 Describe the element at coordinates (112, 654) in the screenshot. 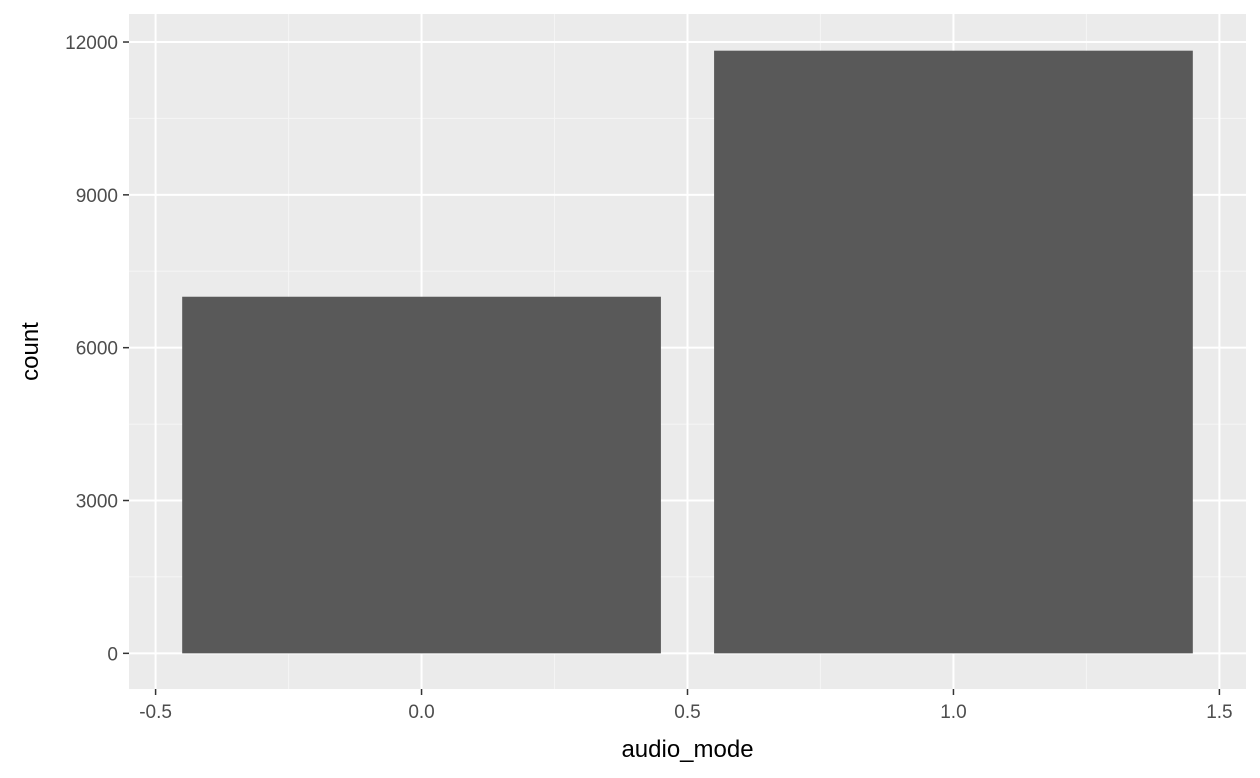

I see `y-tick-label: 0` at that location.